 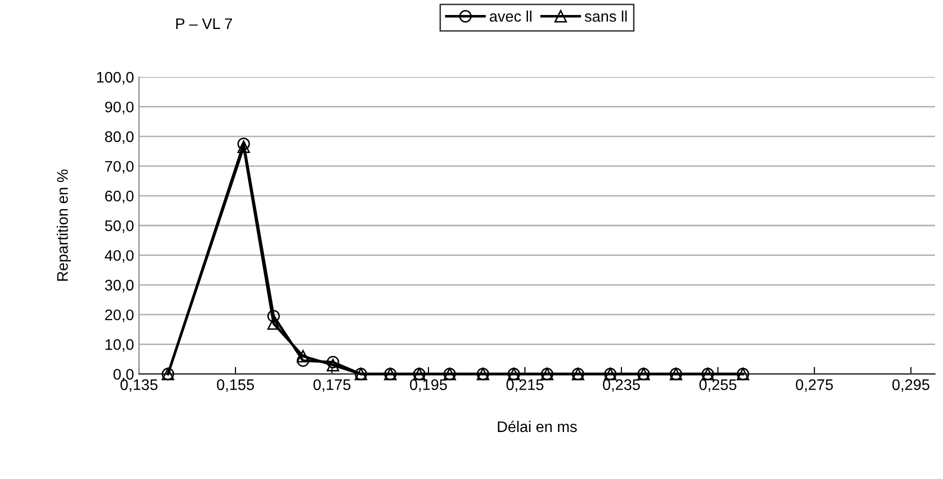 I want to click on y-tick-label: 70,0, so click(x=119, y=167).